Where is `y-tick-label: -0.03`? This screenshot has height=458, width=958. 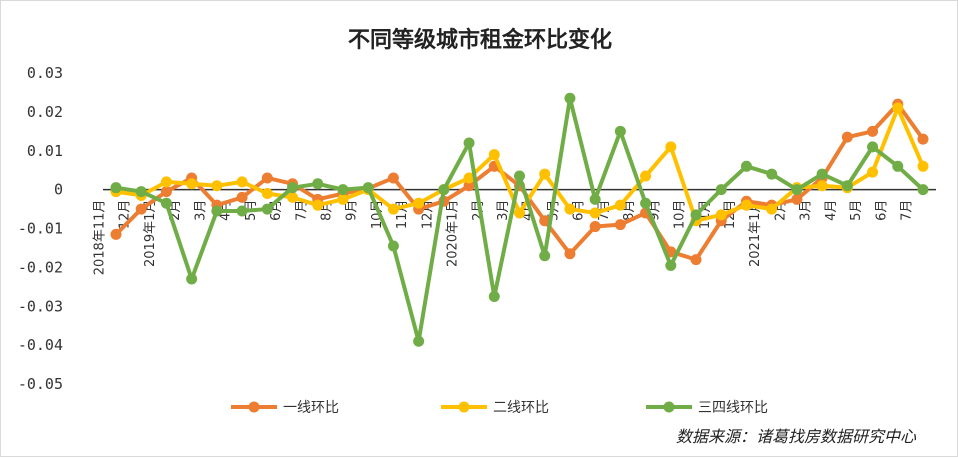
y-tick-label: -0.03 is located at coordinates (40, 306).